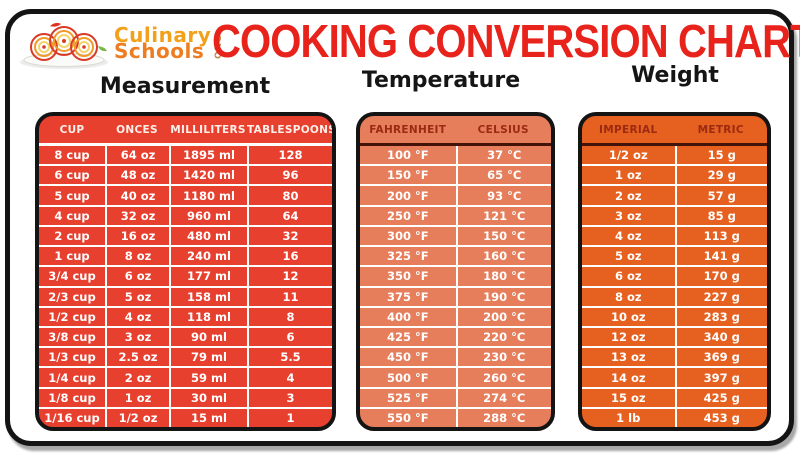 This screenshot has height=460, width=800. Describe the element at coordinates (72, 417) in the screenshot. I see `table-cell: 1/16 cup` at that location.